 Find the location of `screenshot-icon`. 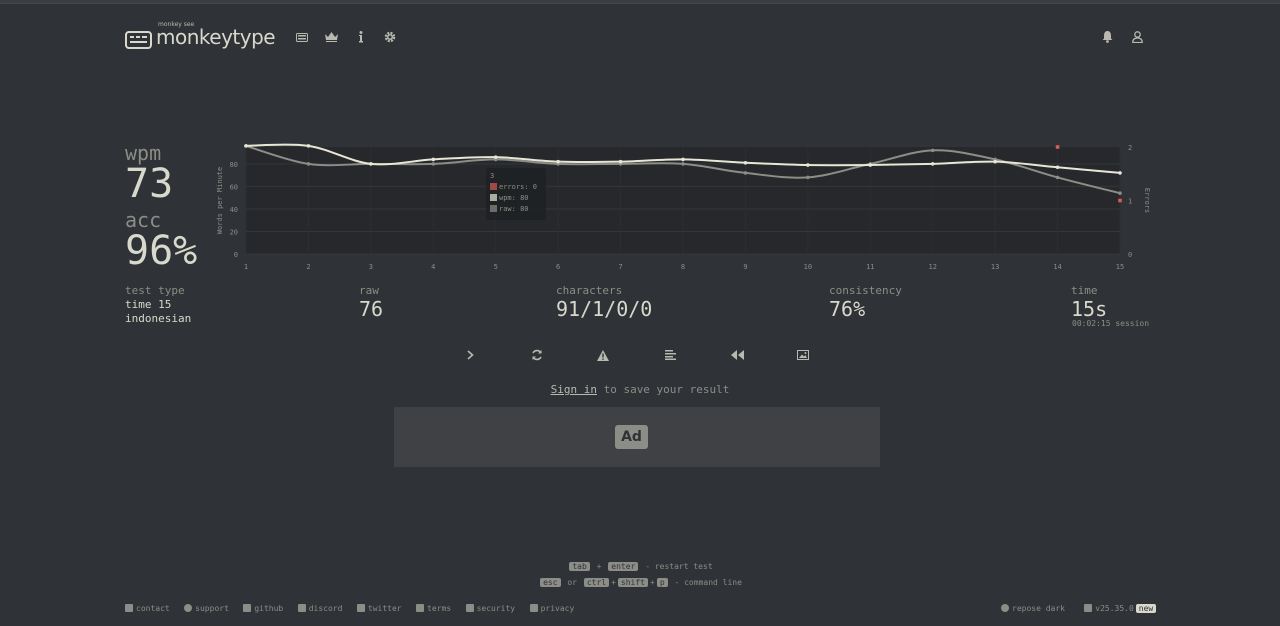

screenshot-icon is located at coordinates (803, 355).